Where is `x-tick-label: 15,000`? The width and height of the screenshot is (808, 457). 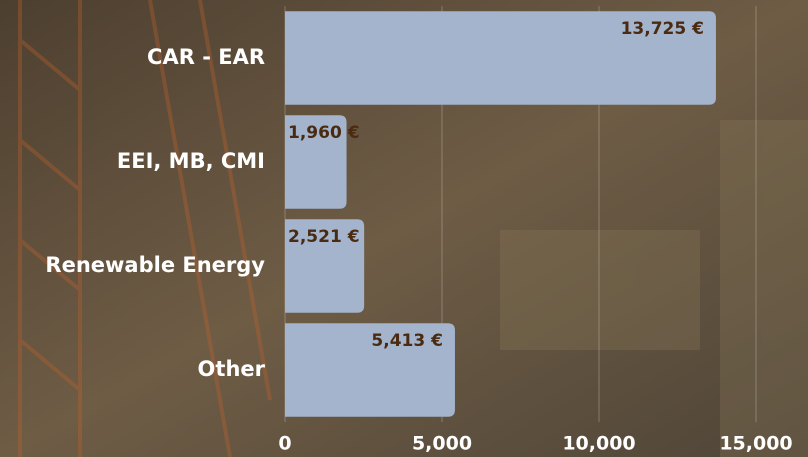 x-tick-label: 15,000 is located at coordinates (755, 444).